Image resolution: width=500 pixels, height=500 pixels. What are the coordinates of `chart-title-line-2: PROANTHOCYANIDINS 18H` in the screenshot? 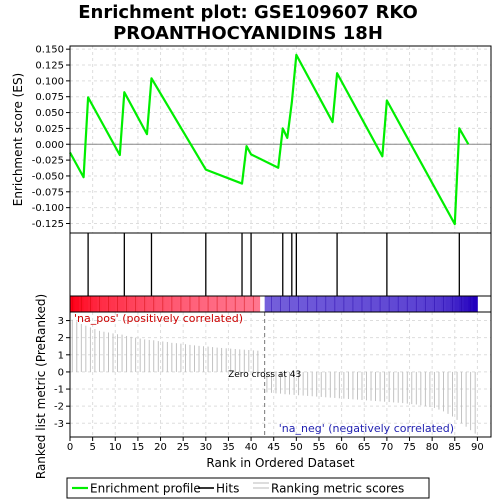 It's located at (248, 33).